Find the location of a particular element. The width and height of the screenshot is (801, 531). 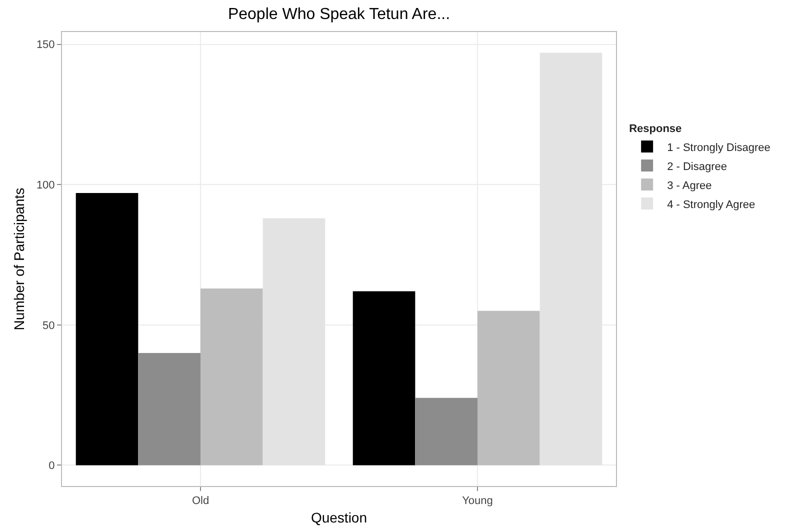

x-tick-label: Young is located at coordinates (477, 501).